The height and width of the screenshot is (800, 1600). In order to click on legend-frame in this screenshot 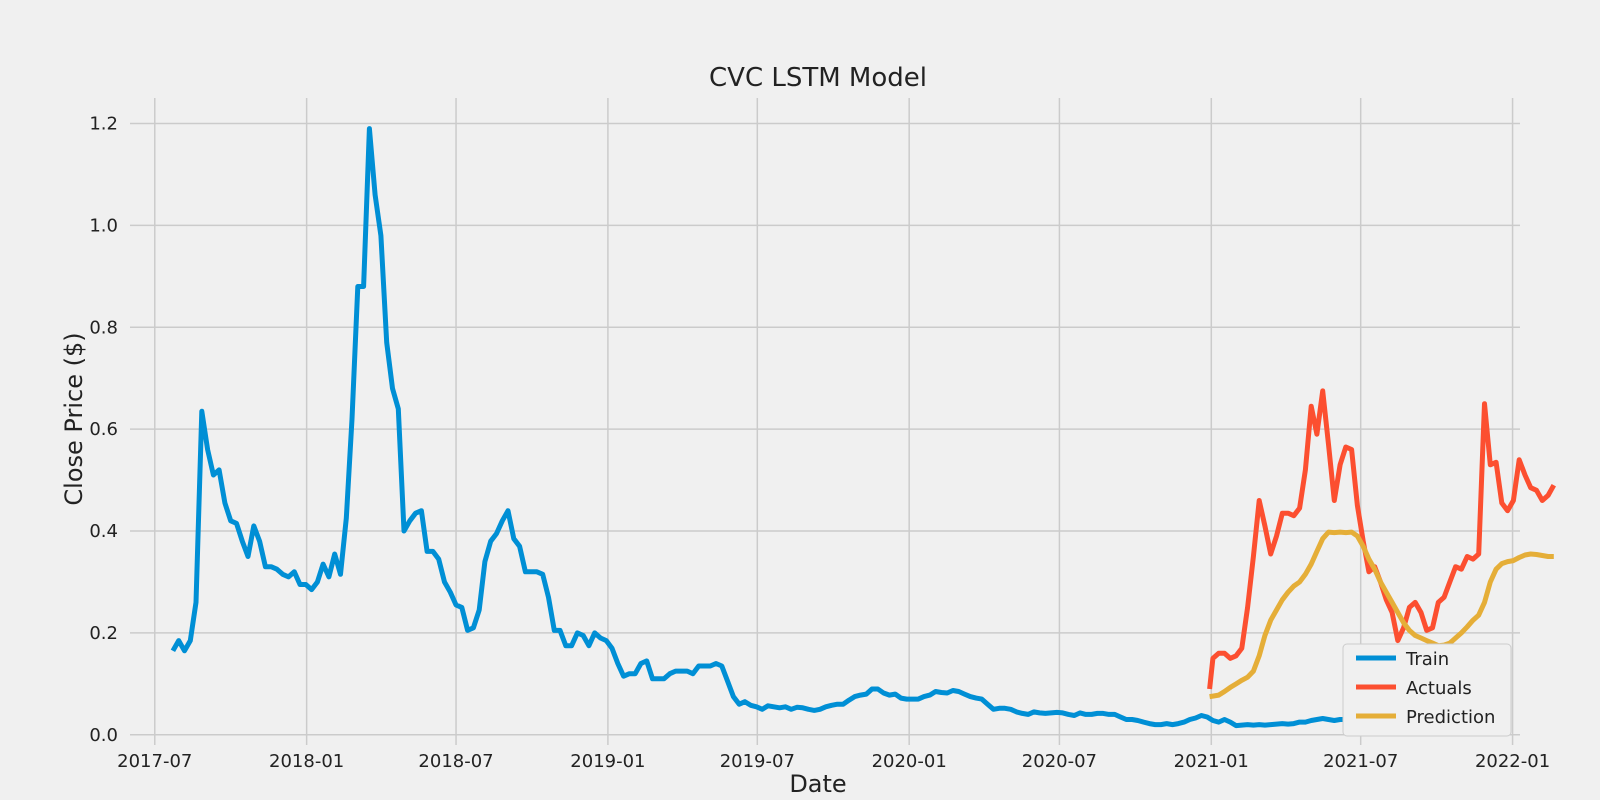, I will do `click(1427, 690)`.